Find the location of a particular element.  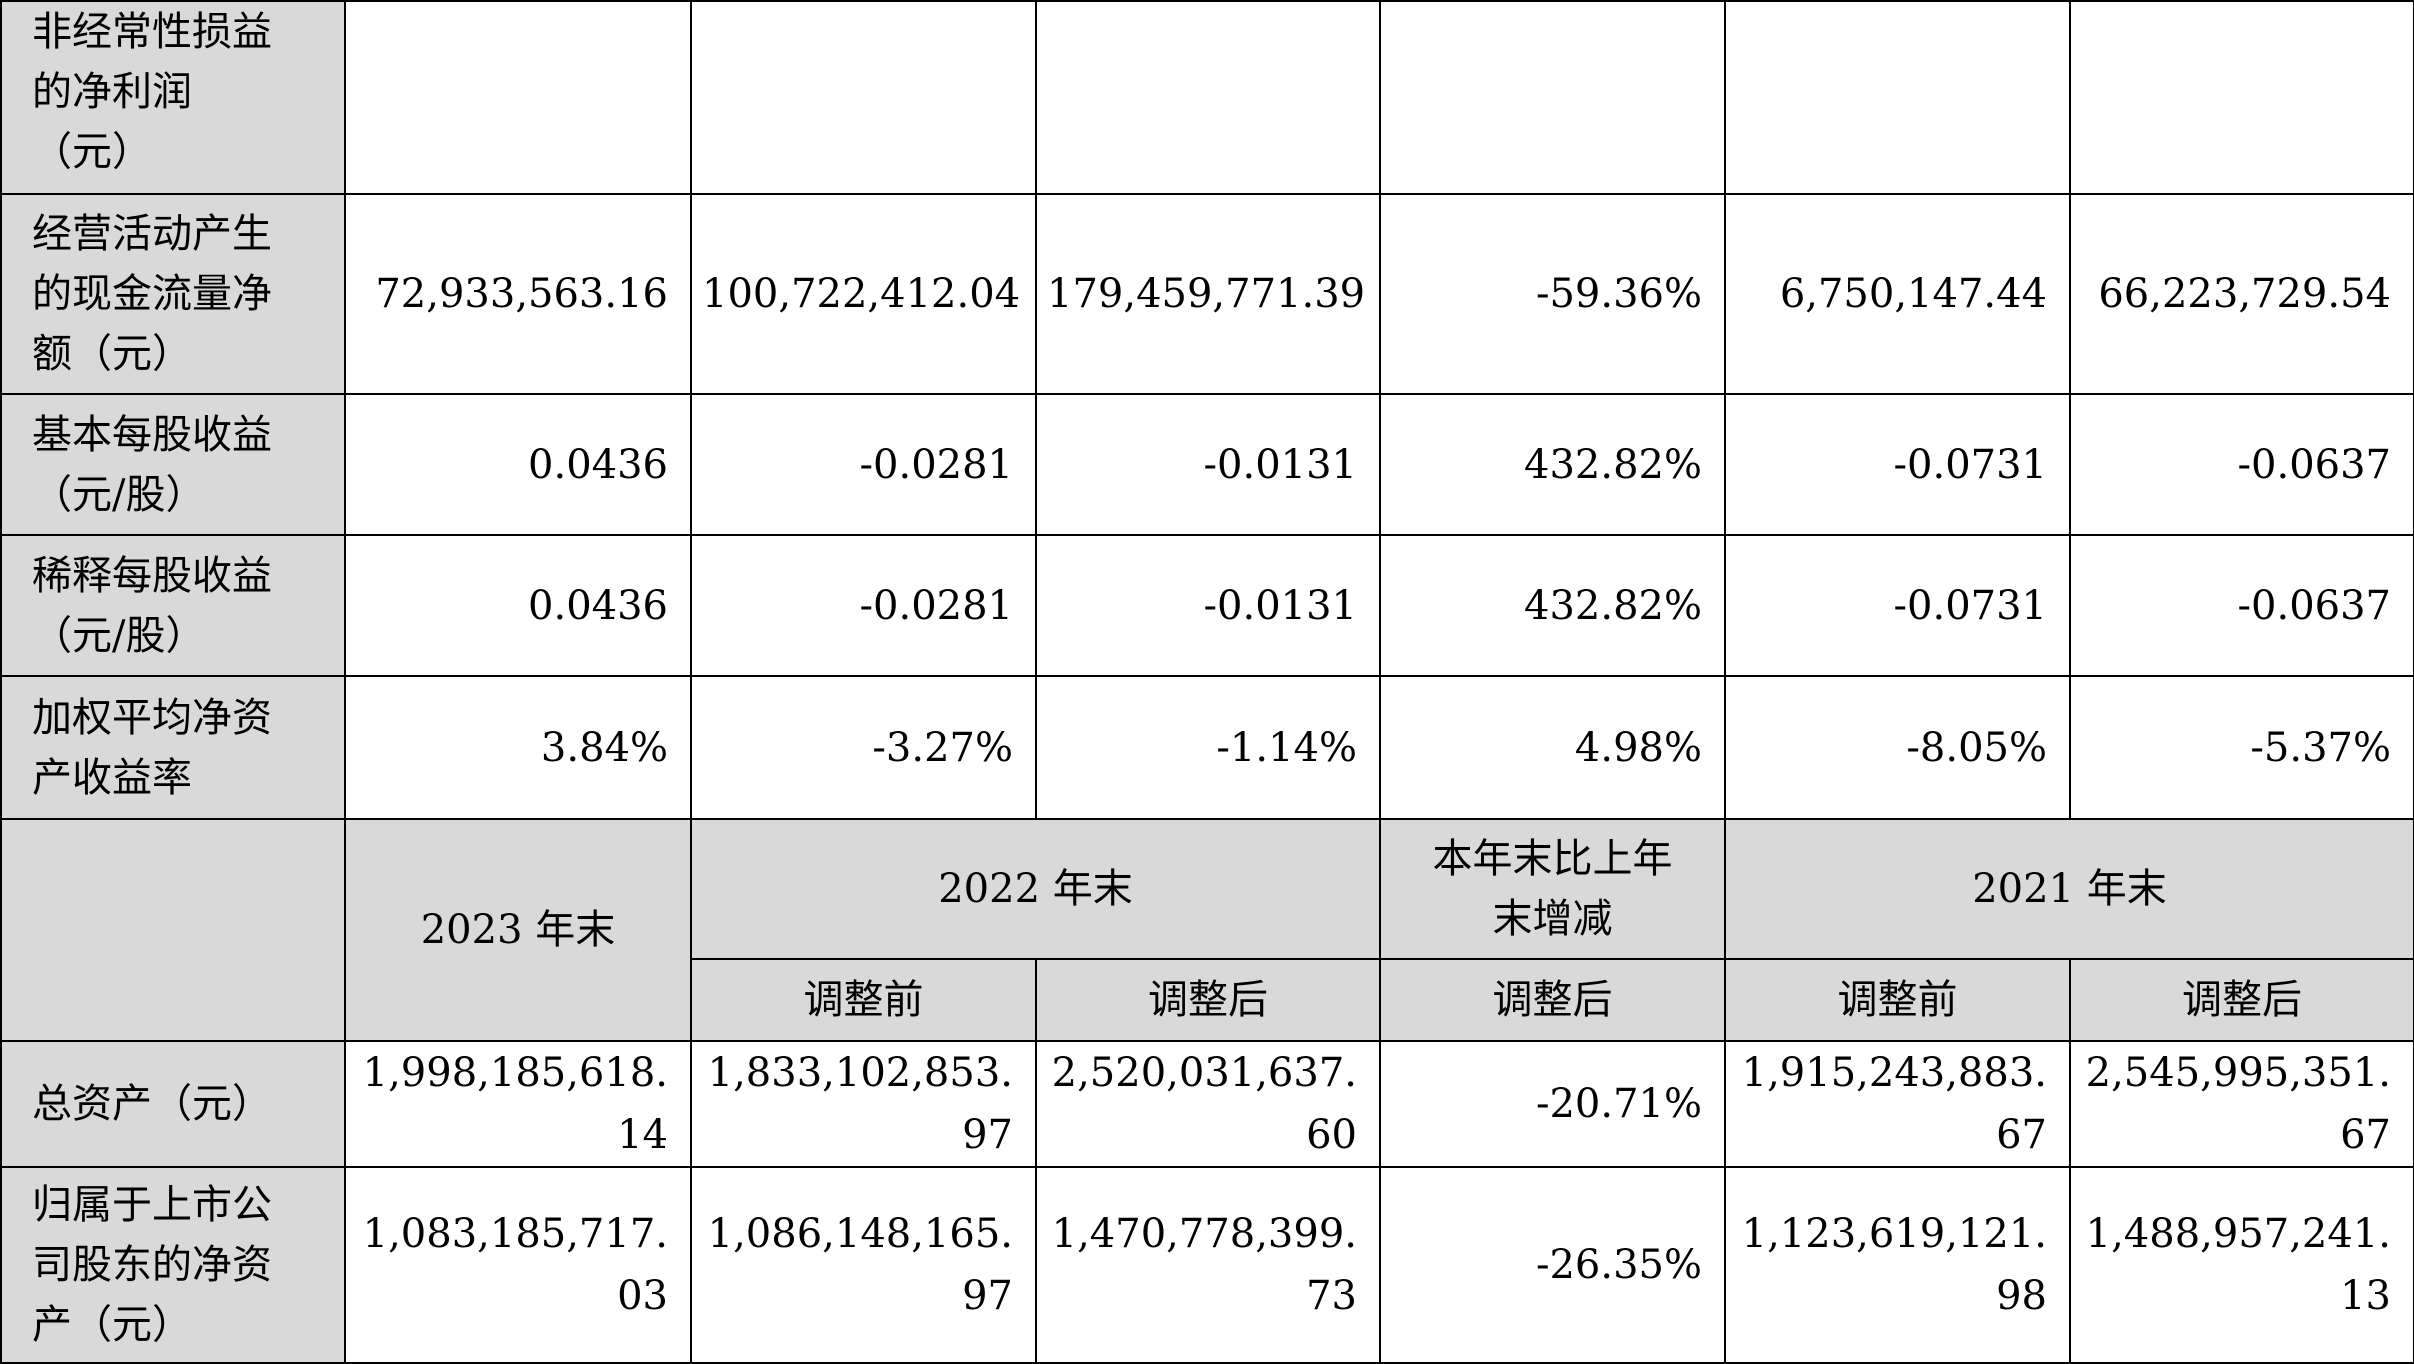

value-line: 1,488,957,241. is located at coordinates (2238, 1234).